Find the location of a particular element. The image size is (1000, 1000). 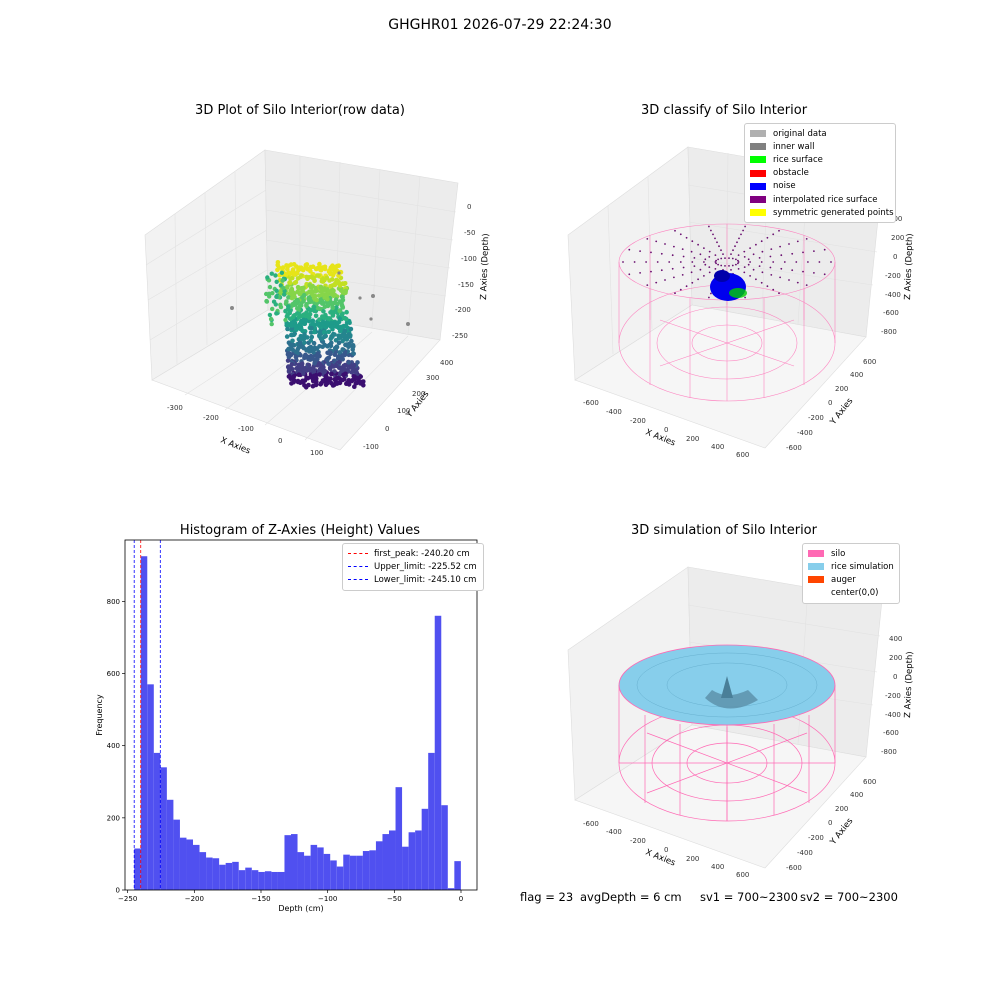

x-tick: -400 is located at coordinates (614, 832).